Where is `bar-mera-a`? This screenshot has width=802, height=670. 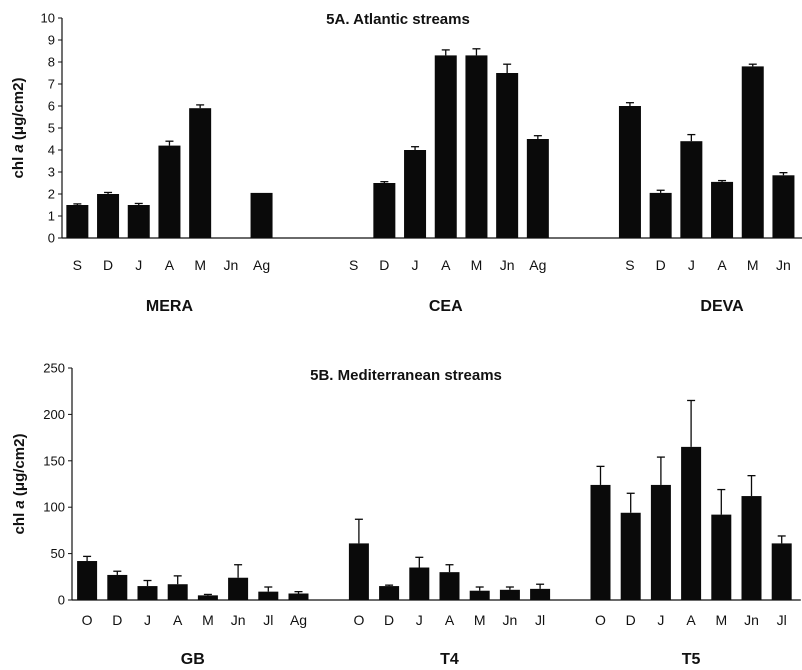 bar-mera-a is located at coordinates (169, 191).